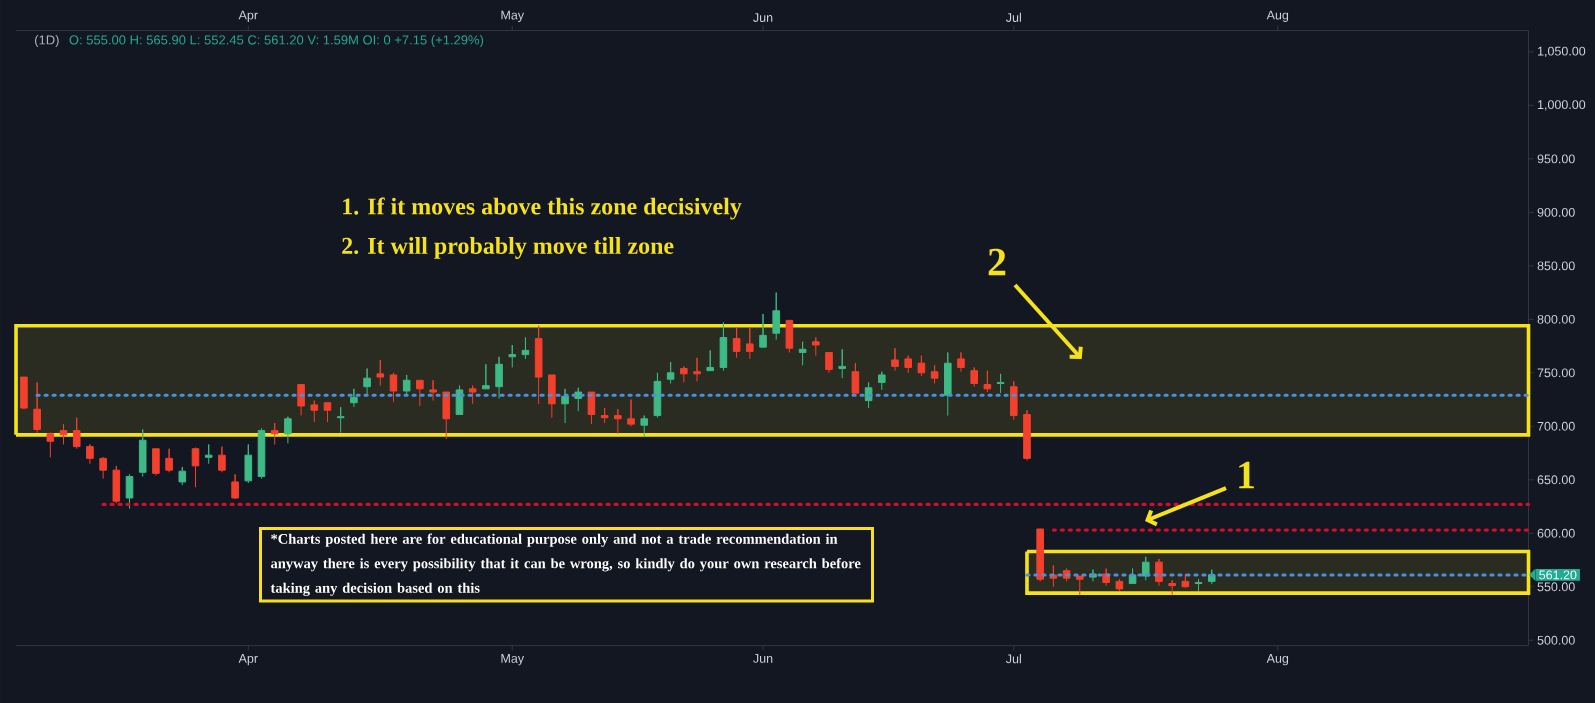 The width and height of the screenshot is (1595, 703). What do you see at coordinates (1246, 475) in the screenshot?
I see `annotation: 1` at bounding box center [1246, 475].